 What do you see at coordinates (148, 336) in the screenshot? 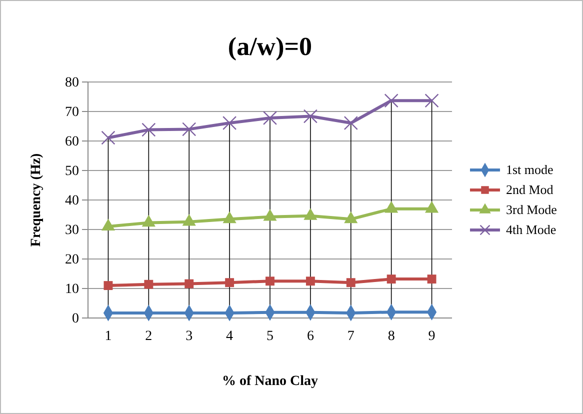
I see `x-tick-label: 2` at bounding box center [148, 336].